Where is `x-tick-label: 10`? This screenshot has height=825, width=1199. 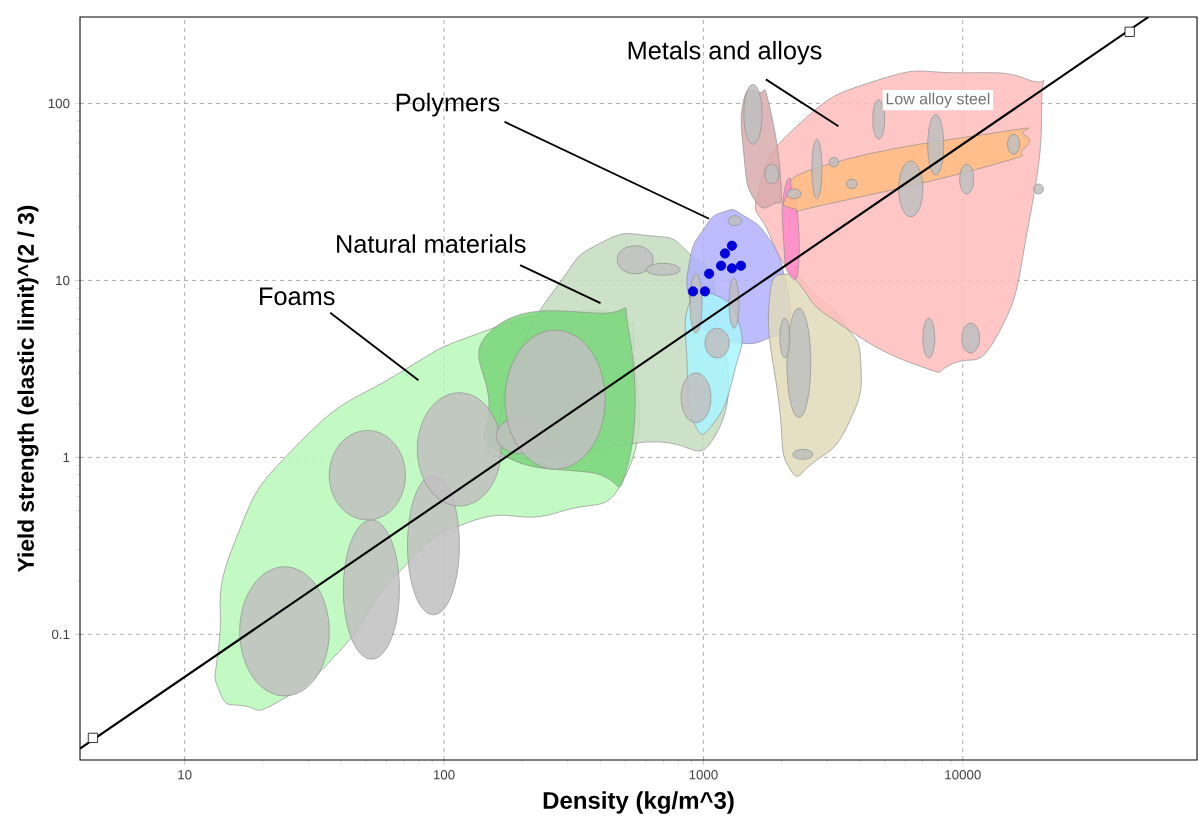
x-tick-label: 10 is located at coordinates (185, 775).